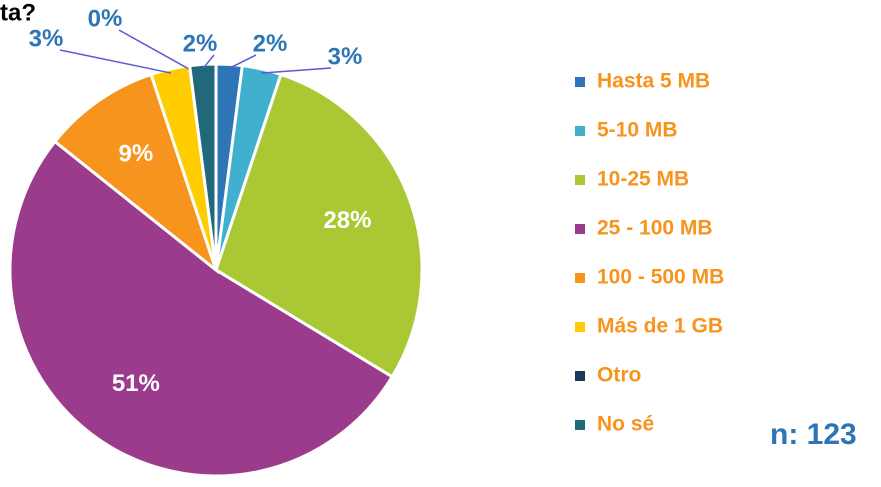  I want to click on sample-size: n: 123, so click(813, 434).